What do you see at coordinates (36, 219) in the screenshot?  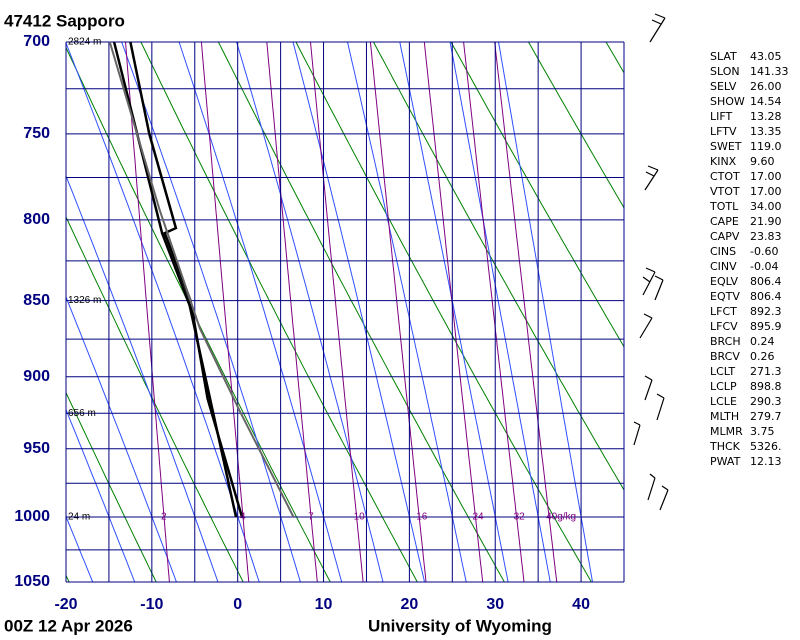 I see `y-tick-label: 800` at bounding box center [36, 219].